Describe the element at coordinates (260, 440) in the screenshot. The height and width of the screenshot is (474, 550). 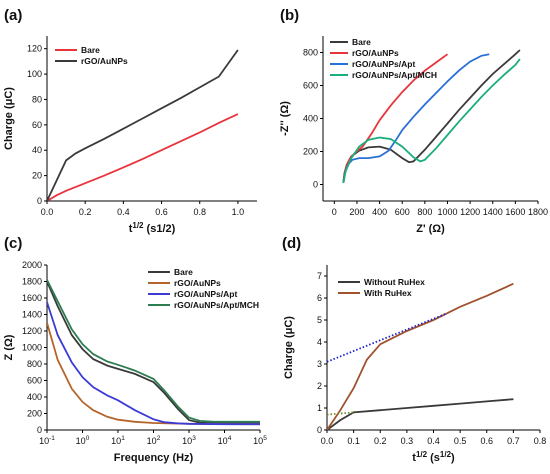
I see `x-tick-label: 10⁵` at that location.